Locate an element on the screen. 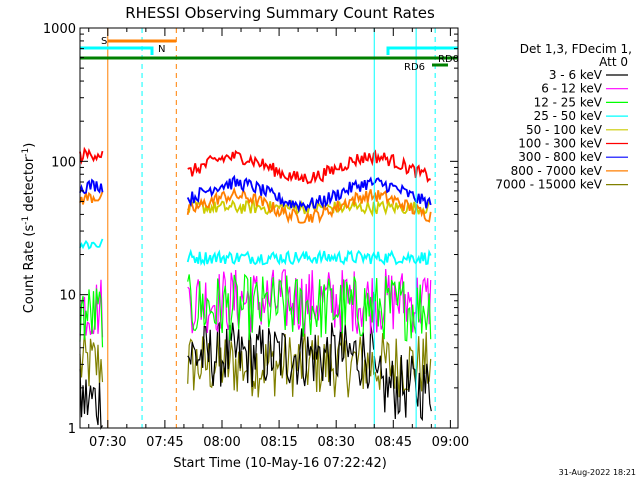  series-7000-15000kev is located at coordinates (255, 364).